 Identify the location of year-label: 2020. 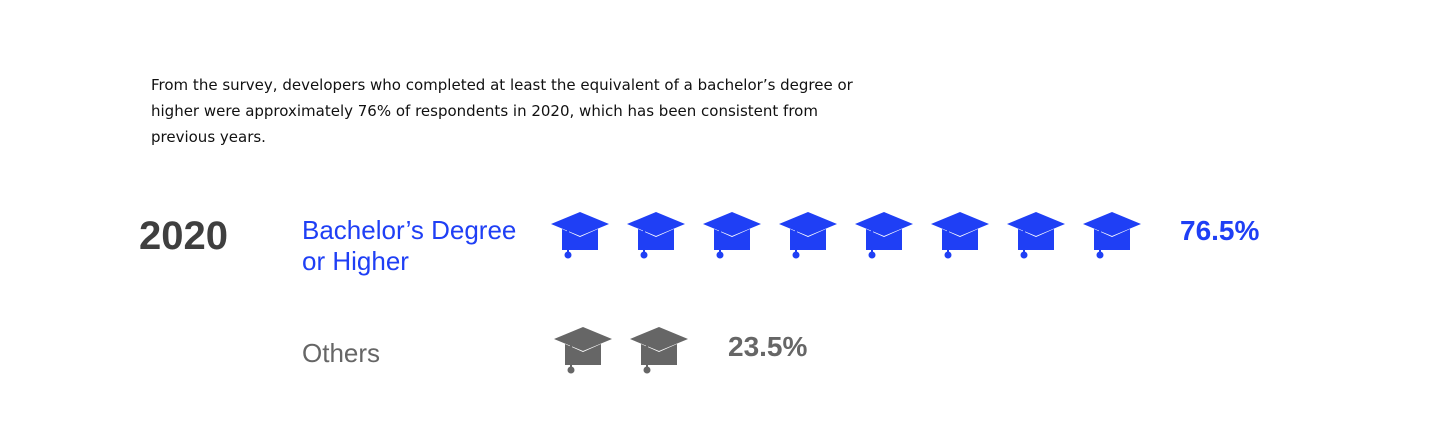
(183, 236).